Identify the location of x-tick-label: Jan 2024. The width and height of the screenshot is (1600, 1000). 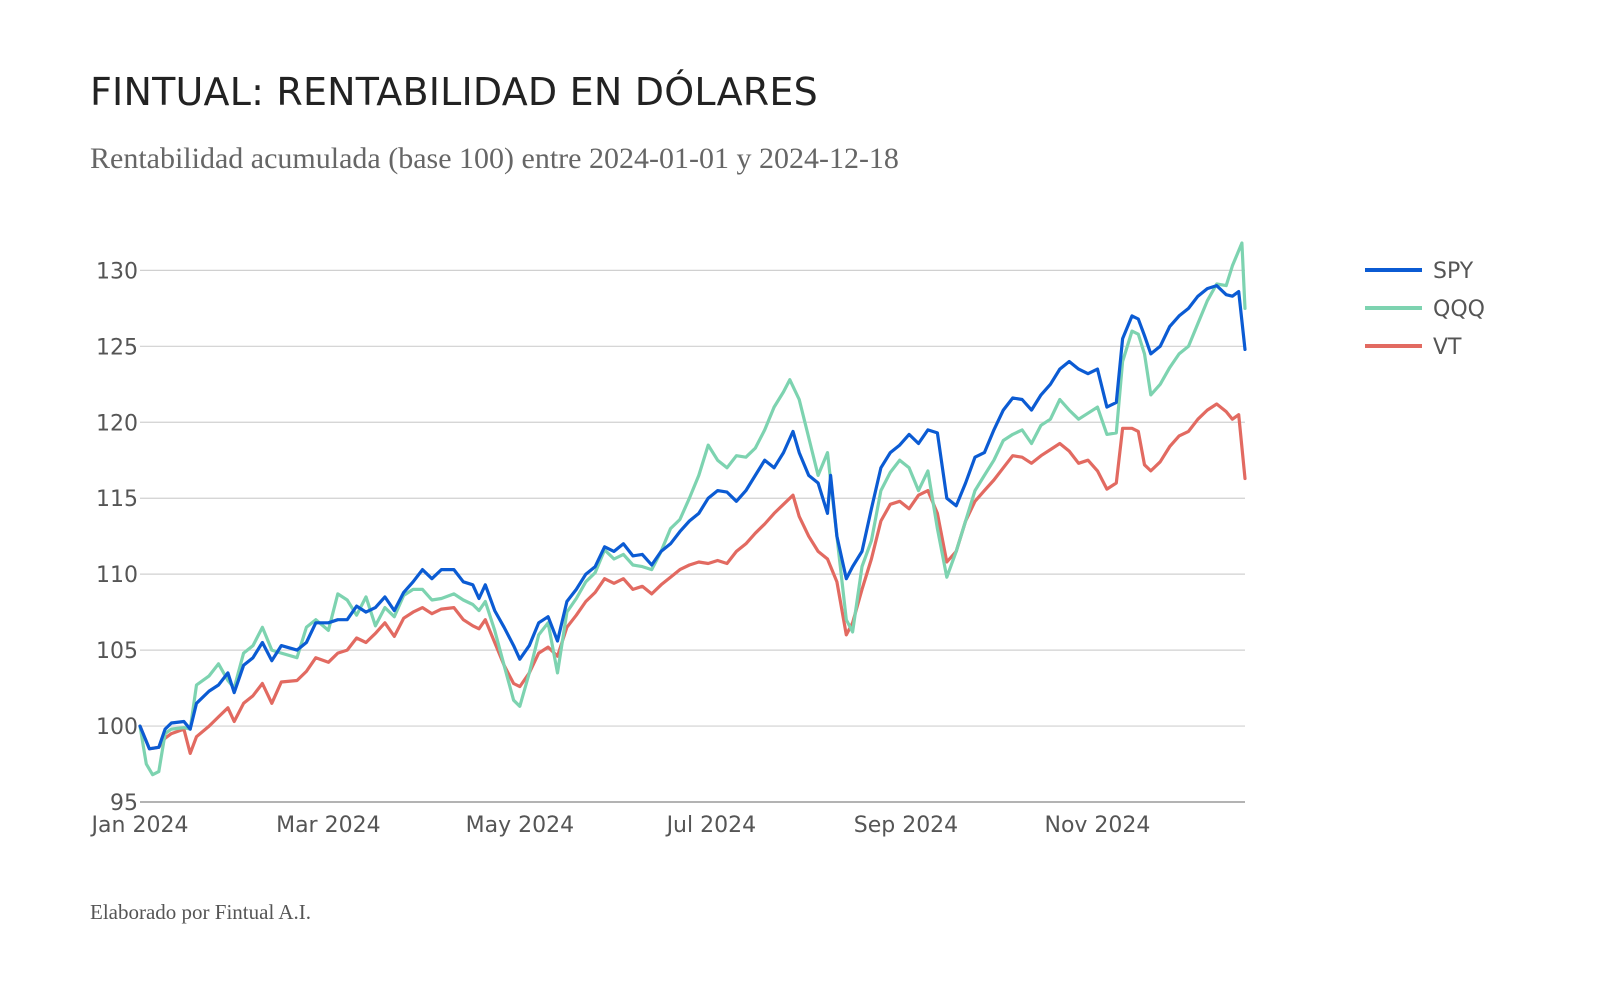
(139, 825).